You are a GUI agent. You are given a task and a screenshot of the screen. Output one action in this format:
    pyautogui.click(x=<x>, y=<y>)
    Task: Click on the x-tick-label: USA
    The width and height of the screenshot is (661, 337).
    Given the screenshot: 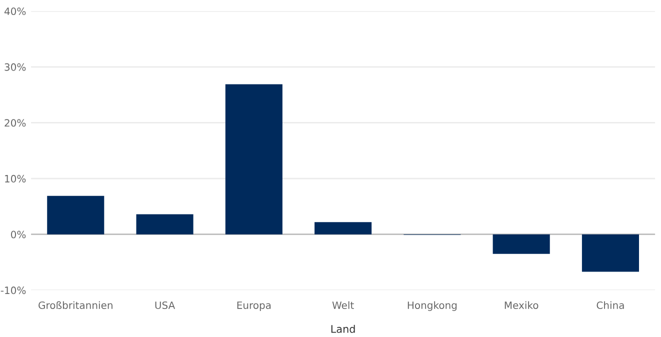 What is the action you would take?
    pyautogui.click(x=165, y=305)
    